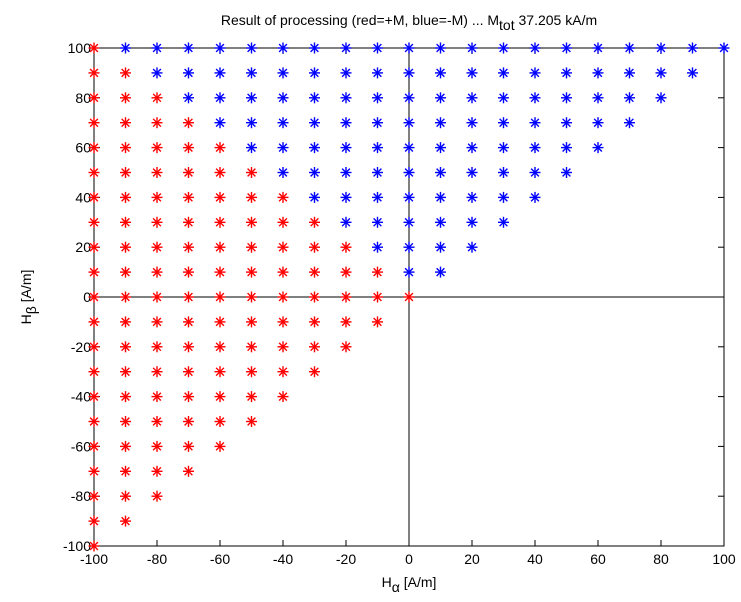 The image size is (741, 602). What do you see at coordinates (83, 148) in the screenshot?
I see `y-tick-label: 60` at bounding box center [83, 148].